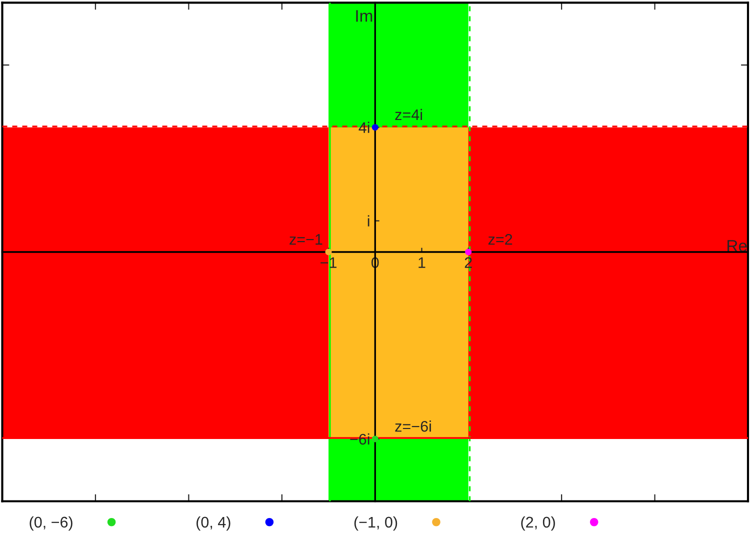 This screenshot has width=751, height=539. I want to click on annotation: z=4i, so click(408, 114).